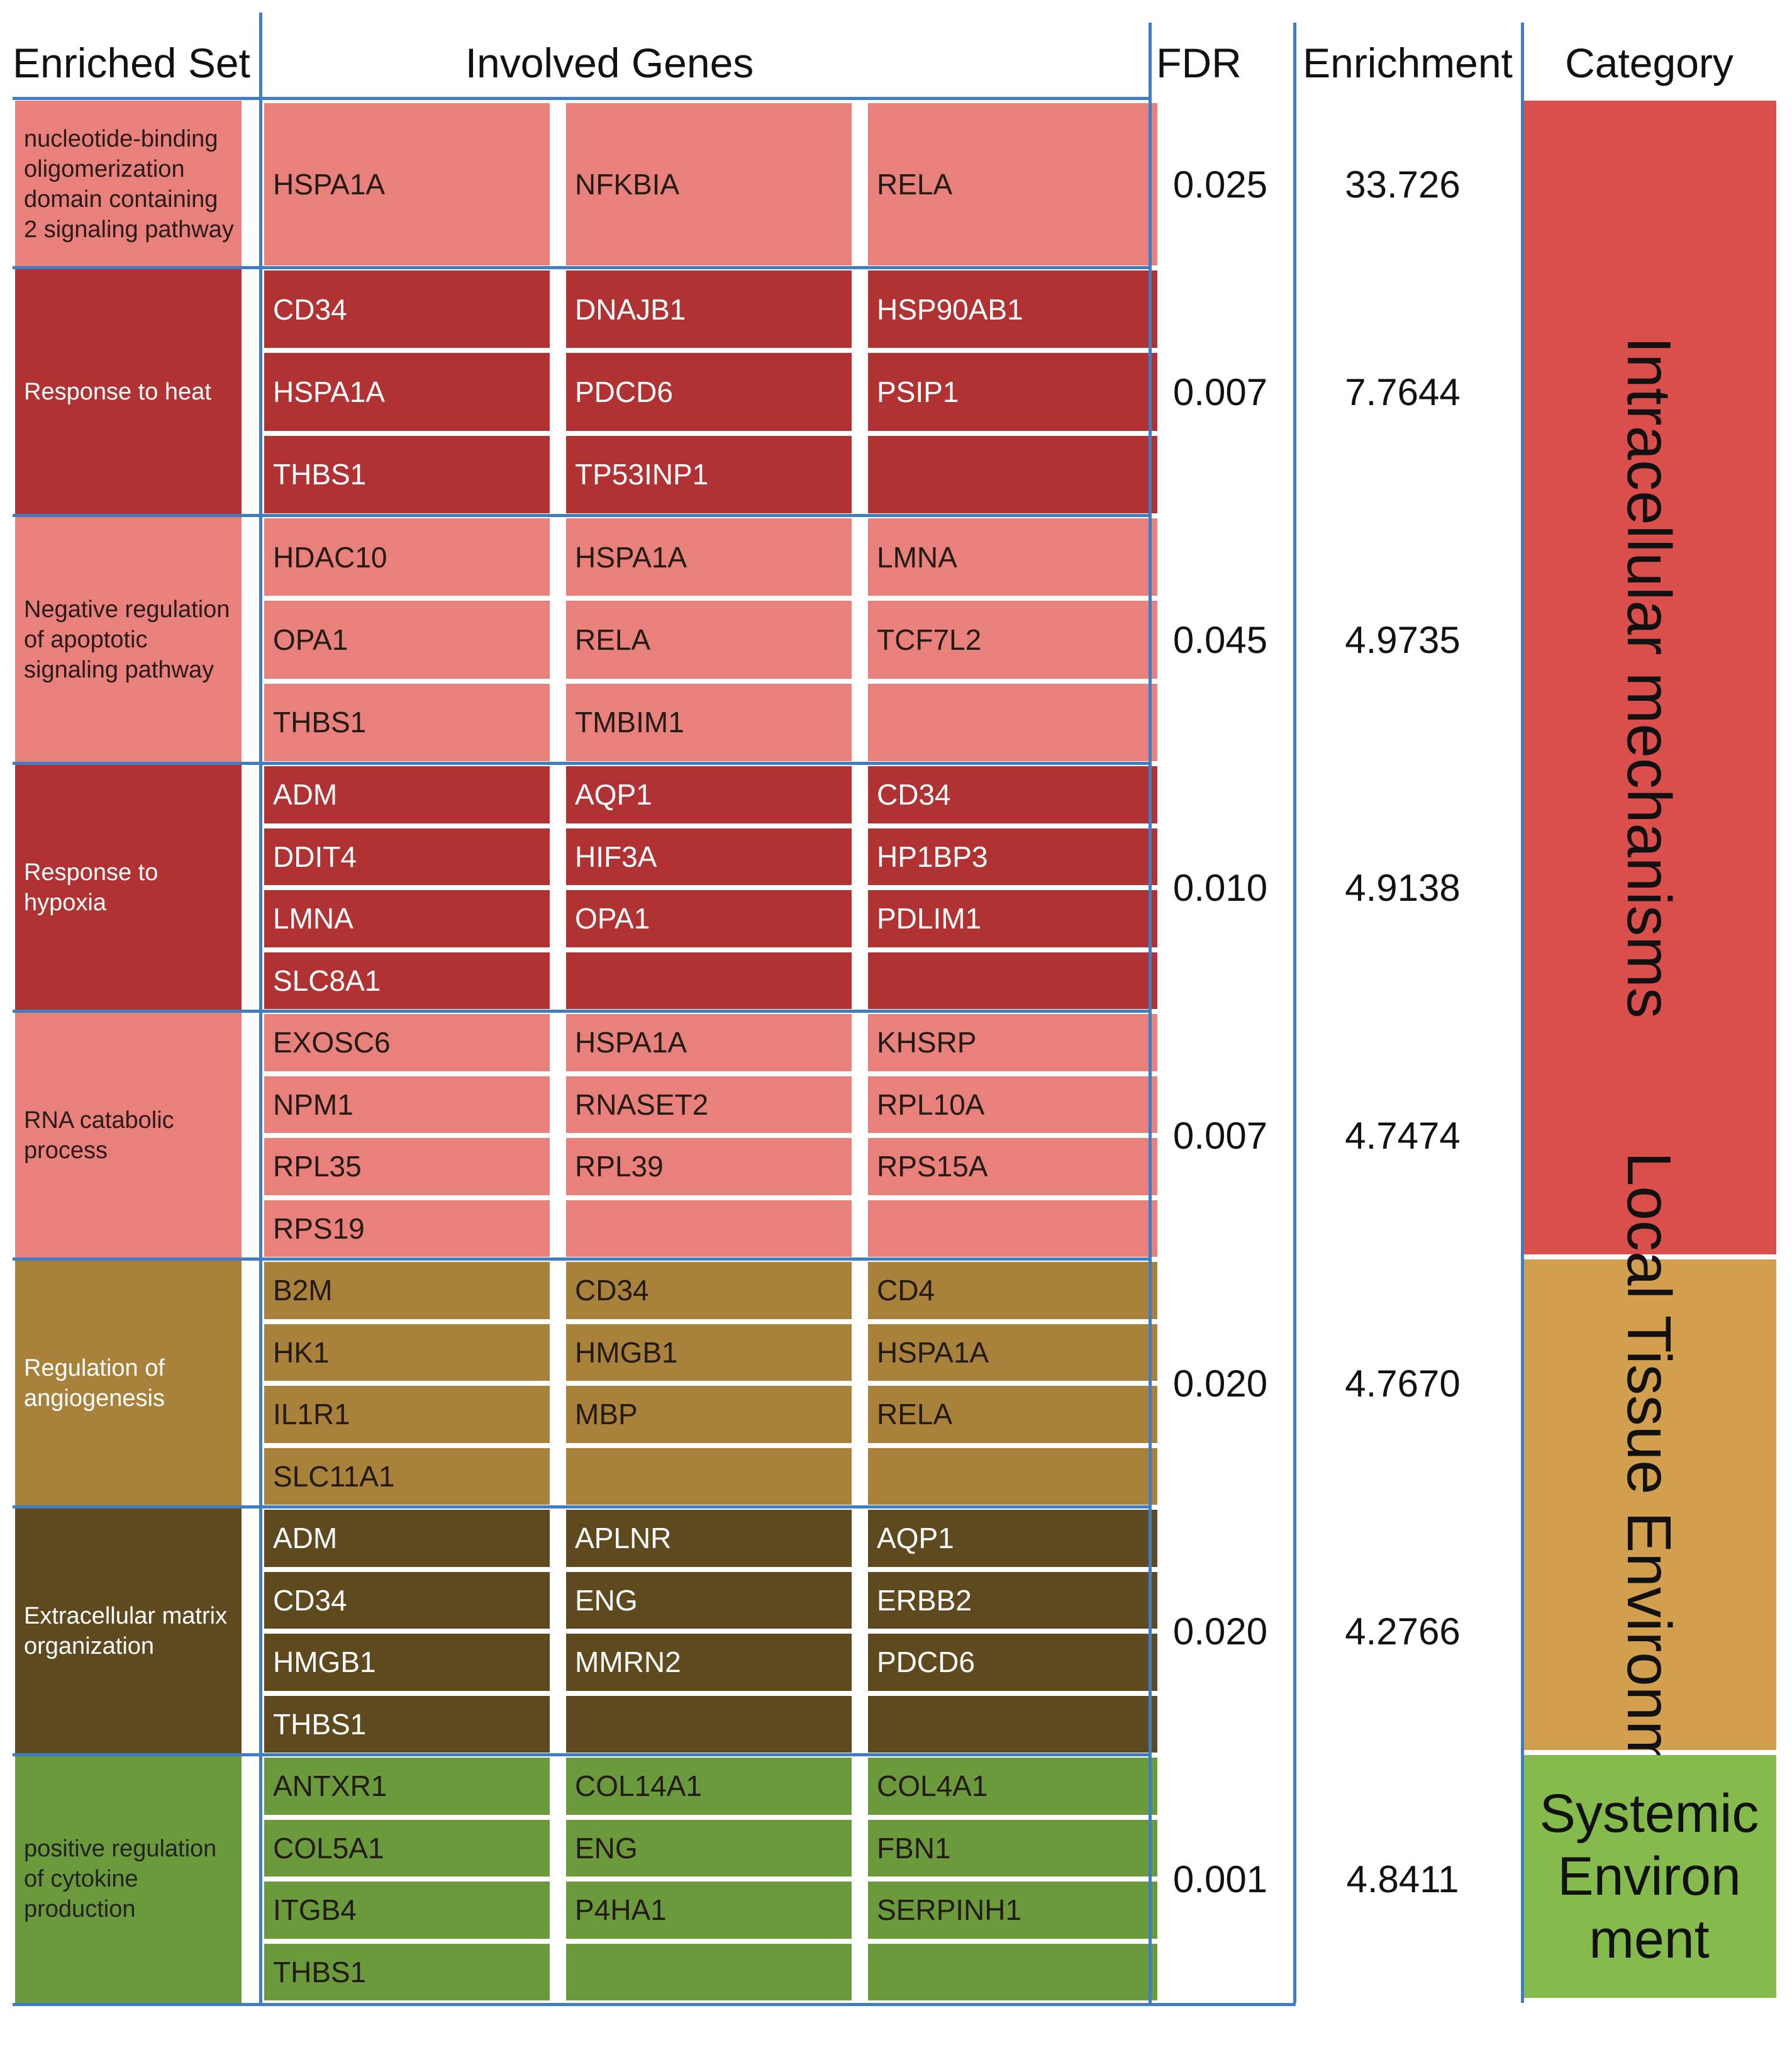 The height and width of the screenshot is (2052, 1792). Describe the element at coordinates (128, 888) in the screenshot. I see `enriched-set-label: Response to hypoxia` at that location.